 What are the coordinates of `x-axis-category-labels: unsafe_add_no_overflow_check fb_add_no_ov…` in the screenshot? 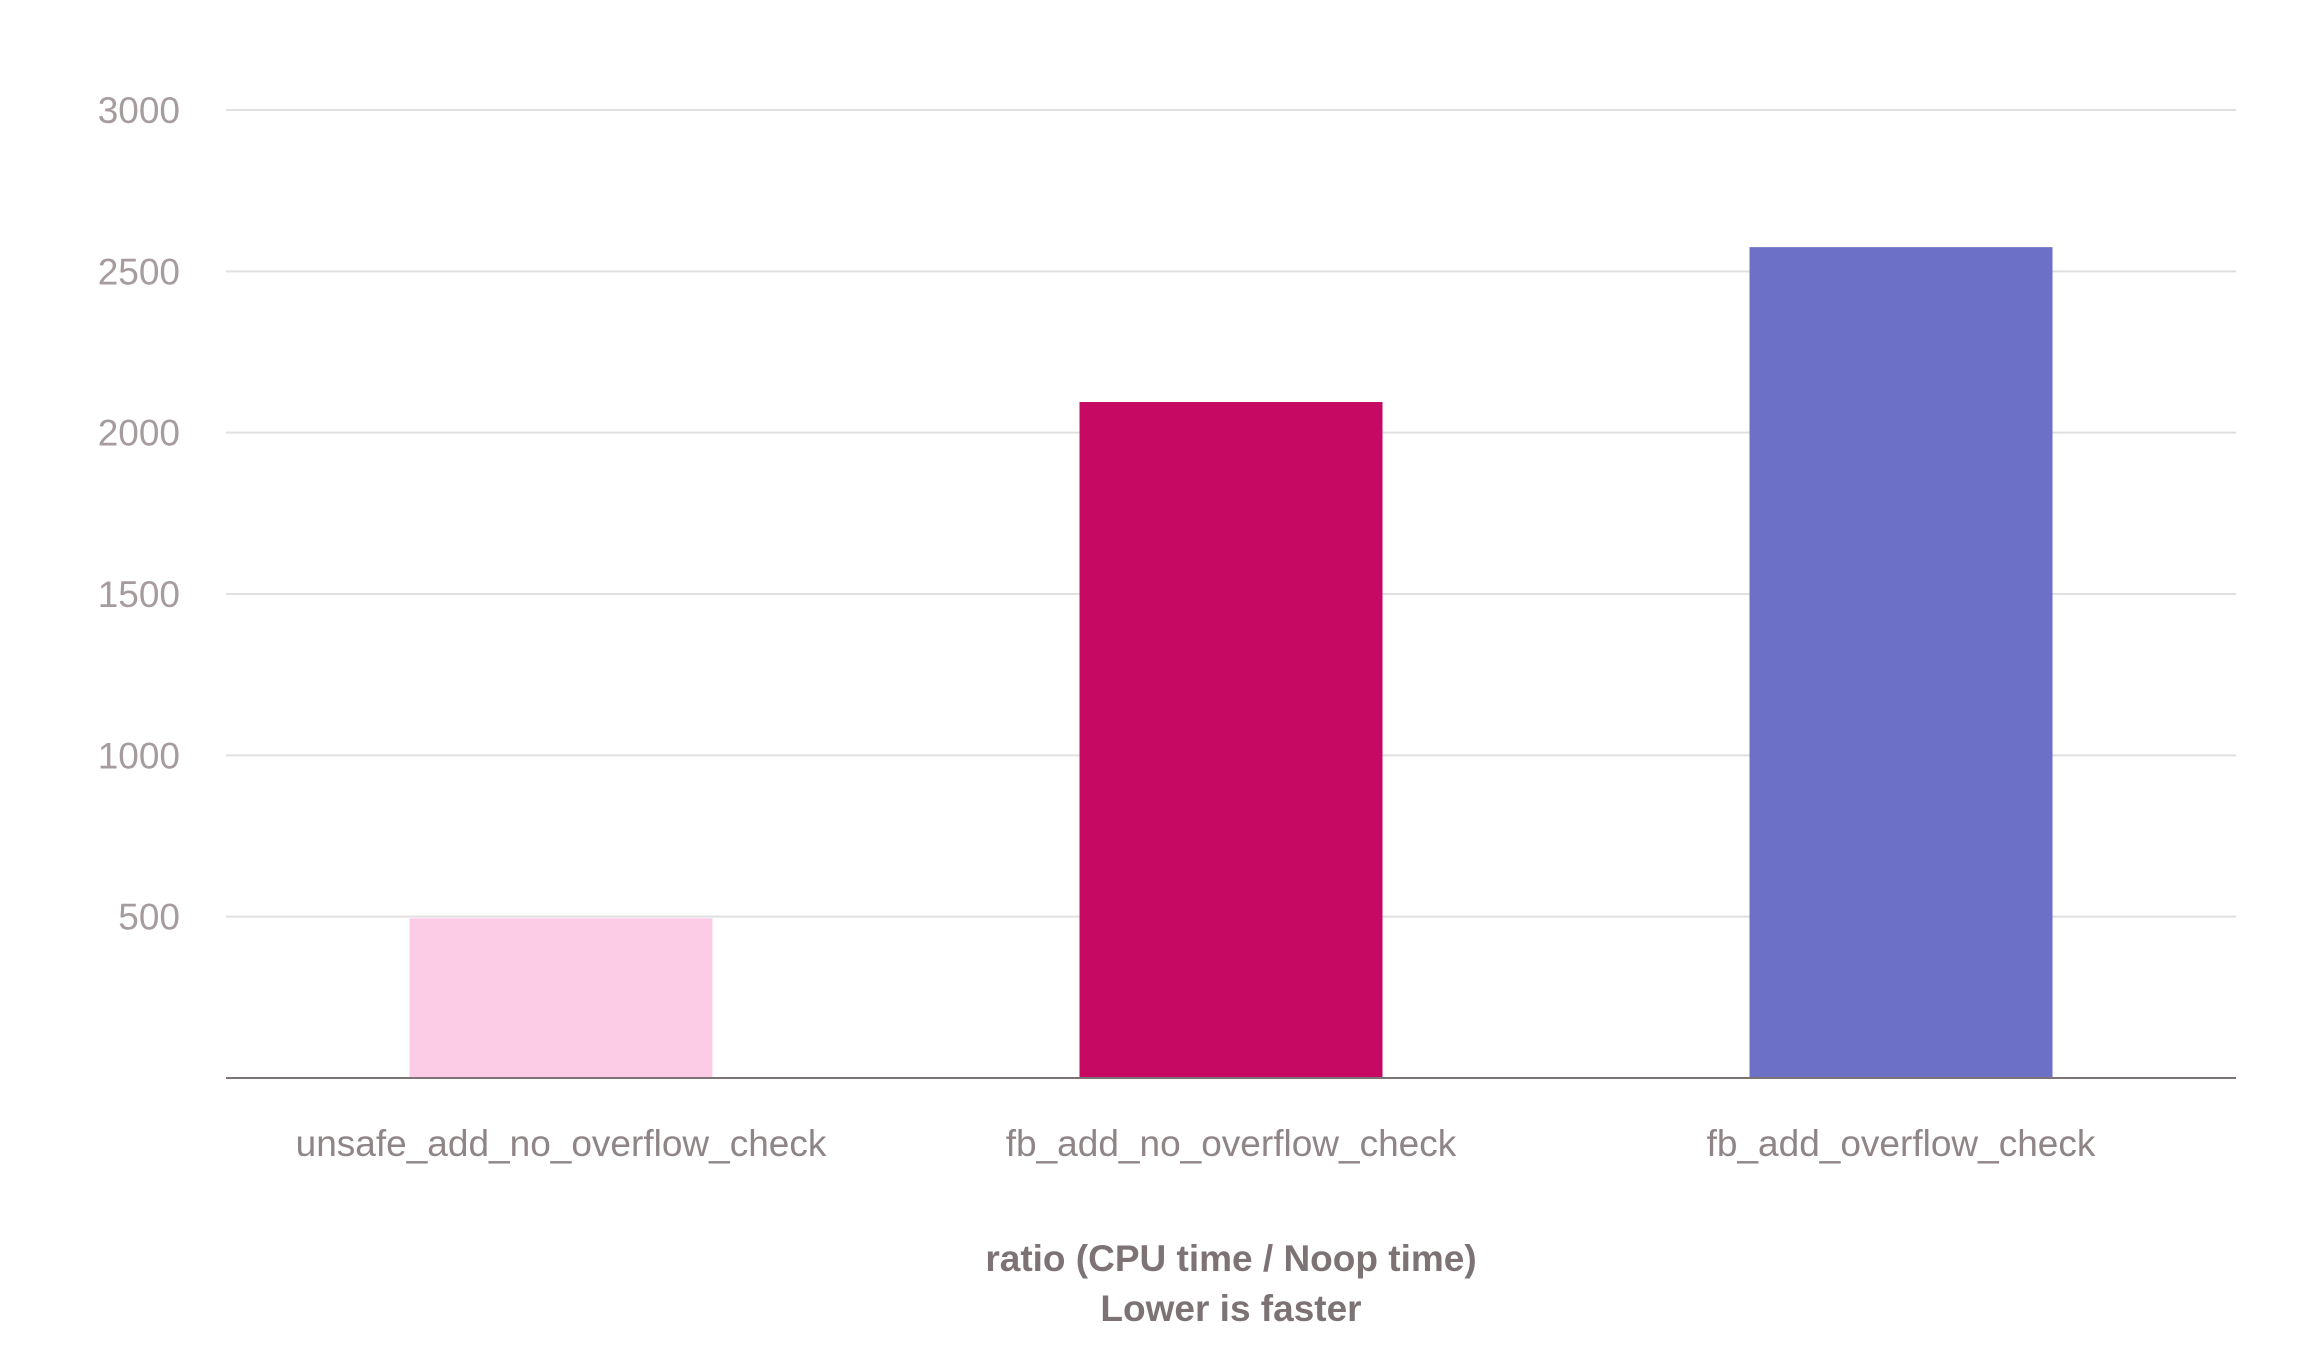 It's located at (1196, 1143).